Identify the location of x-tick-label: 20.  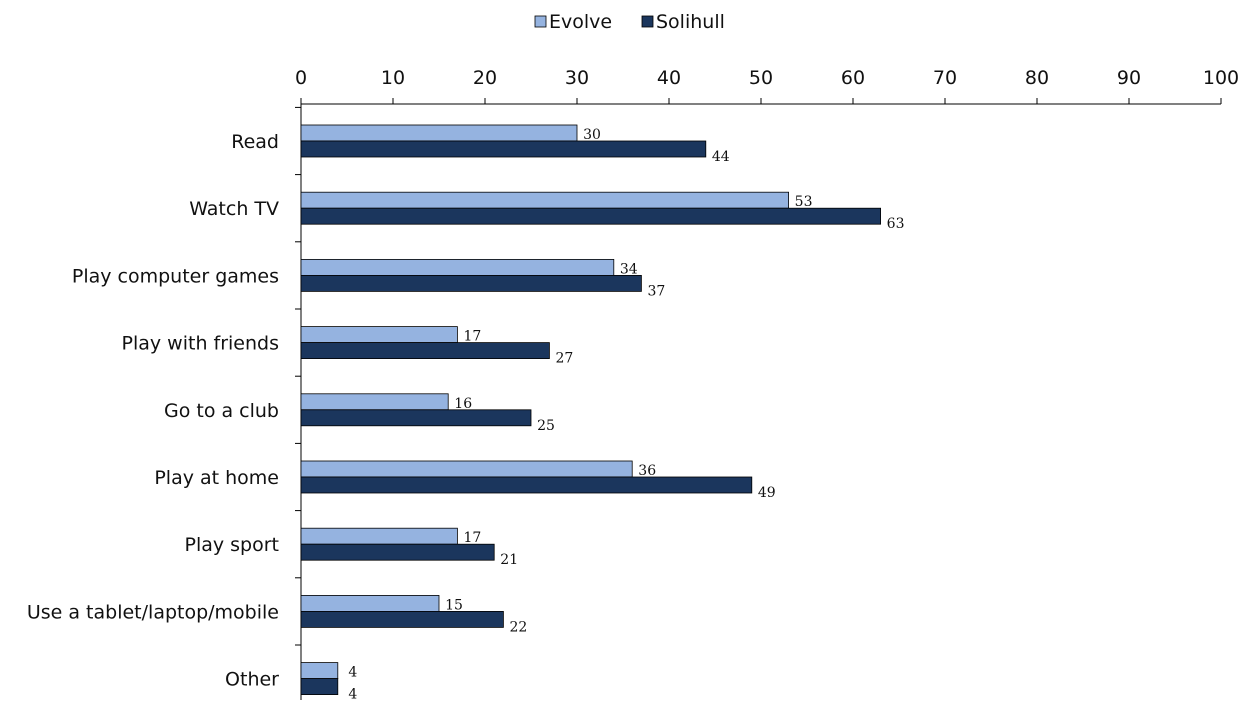
(485, 78).